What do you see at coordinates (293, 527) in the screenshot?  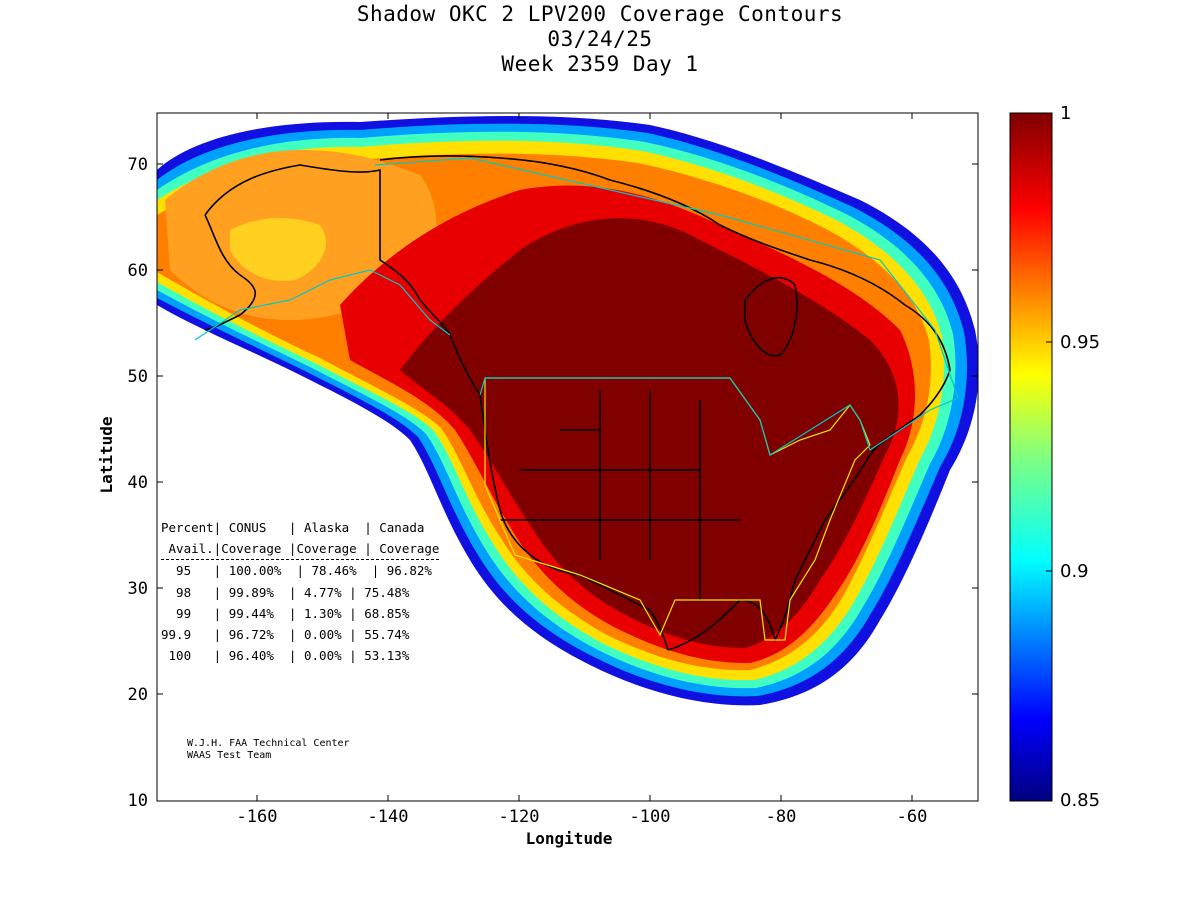 I see `stats-header-row1: Percent| CONUS | Alaska | Canada` at bounding box center [293, 527].